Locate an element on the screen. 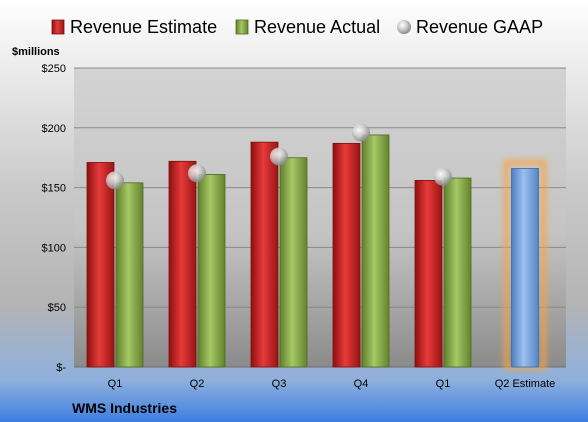  y-tick-label: $200 is located at coordinates (54, 129).